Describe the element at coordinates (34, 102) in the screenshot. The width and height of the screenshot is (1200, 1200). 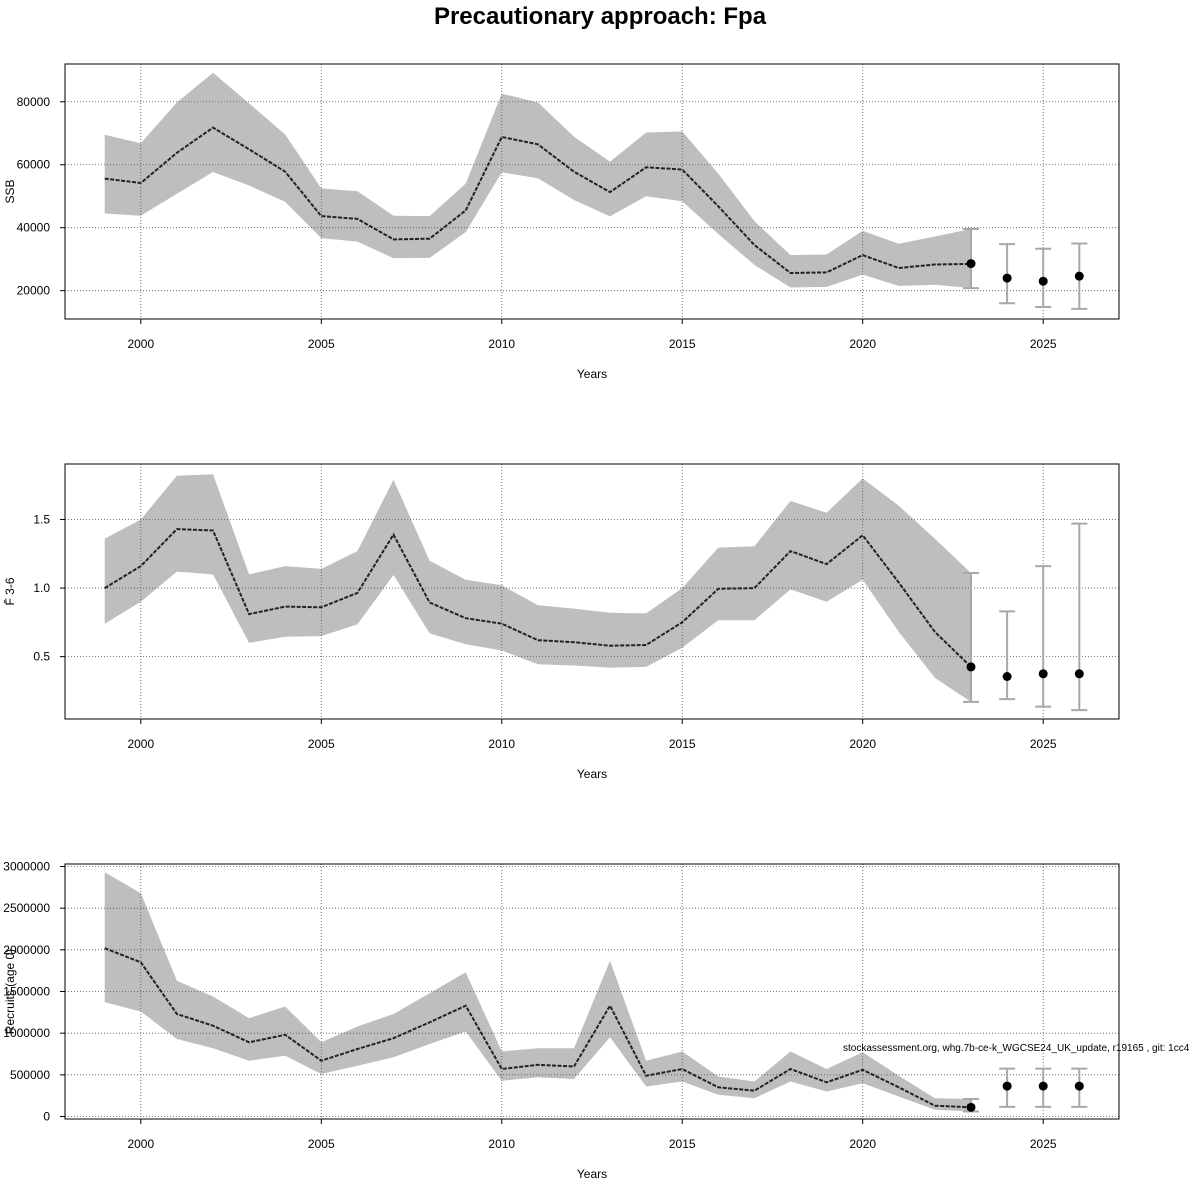
I see `y-tick-label: 80000` at that location.